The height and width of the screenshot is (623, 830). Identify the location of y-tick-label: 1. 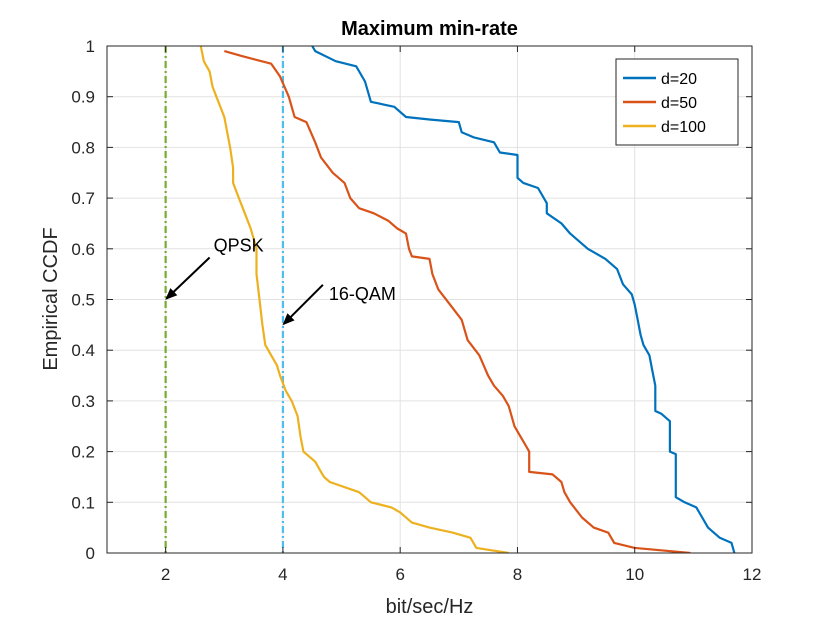
(90, 46).